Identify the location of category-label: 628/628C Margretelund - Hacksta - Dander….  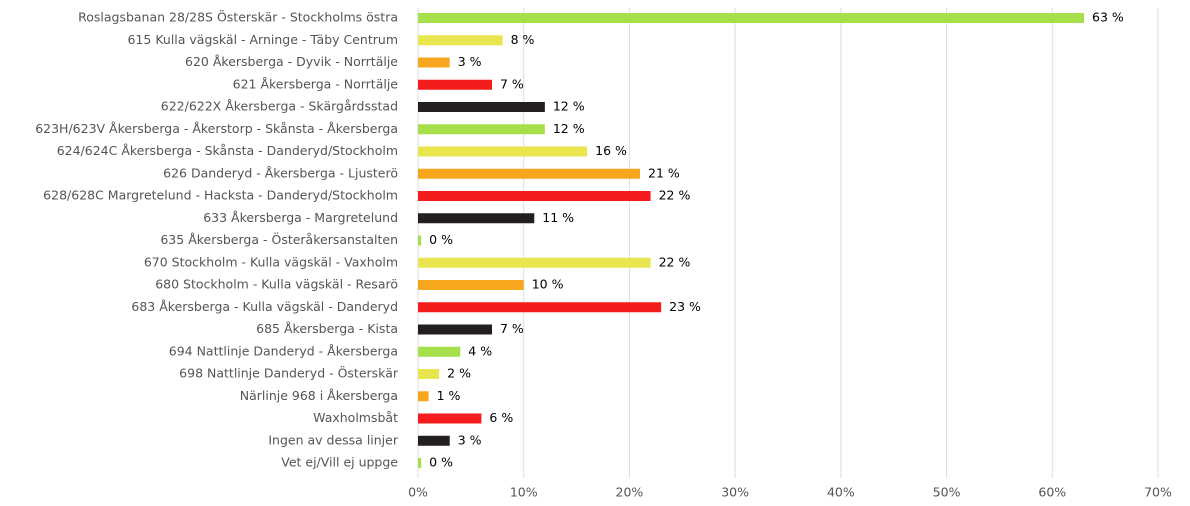
(220, 195).